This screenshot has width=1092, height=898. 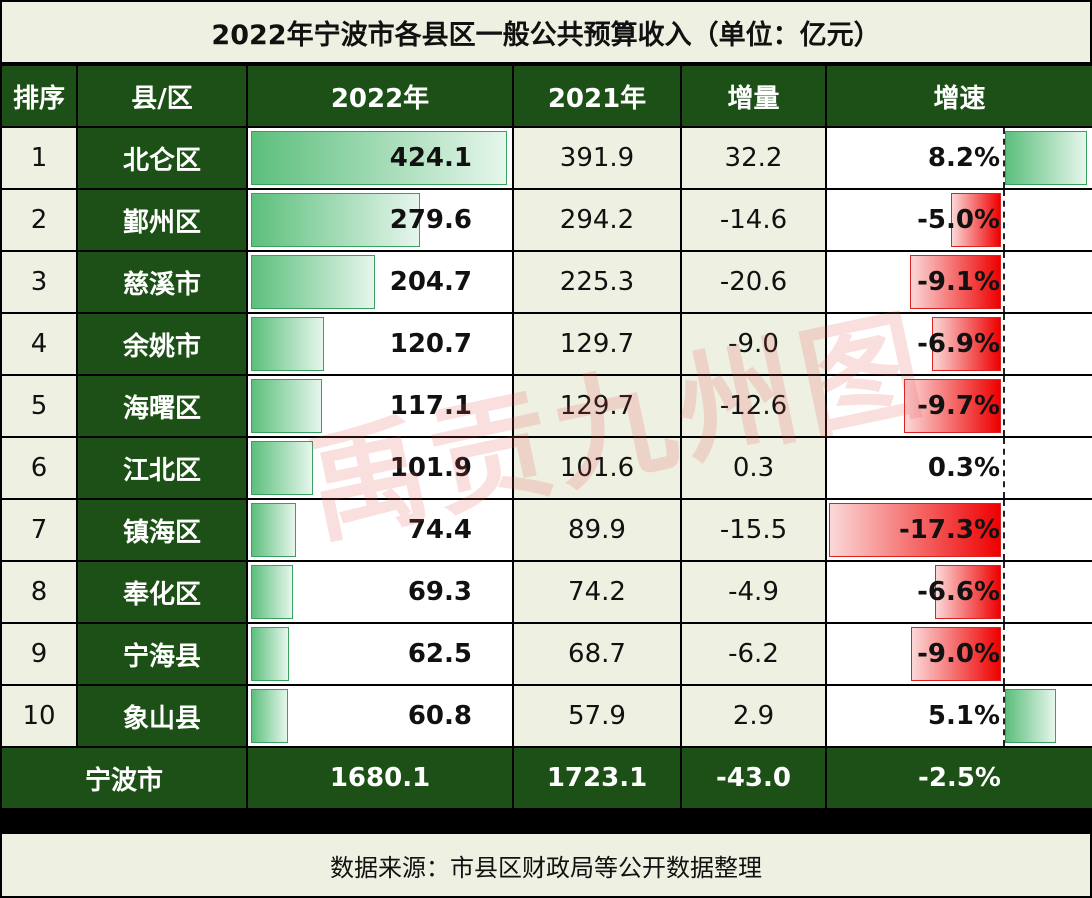 What do you see at coordinates (380, 158) in the screenshot?
I see `value-2022-cell: 424.1` at bounding box center [380, 158].